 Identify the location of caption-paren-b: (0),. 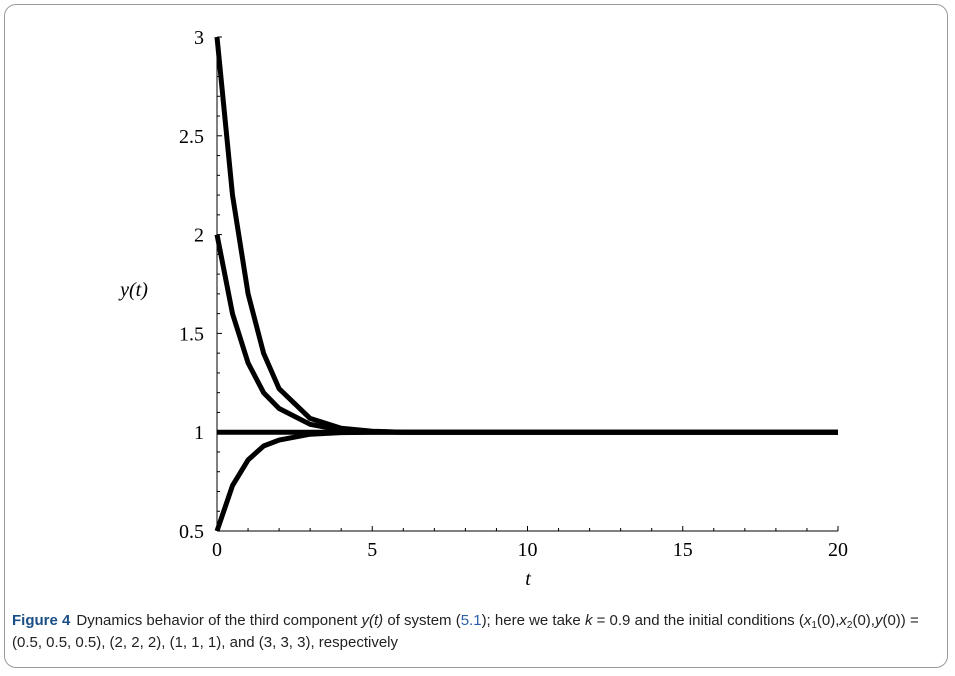
(863, 620).